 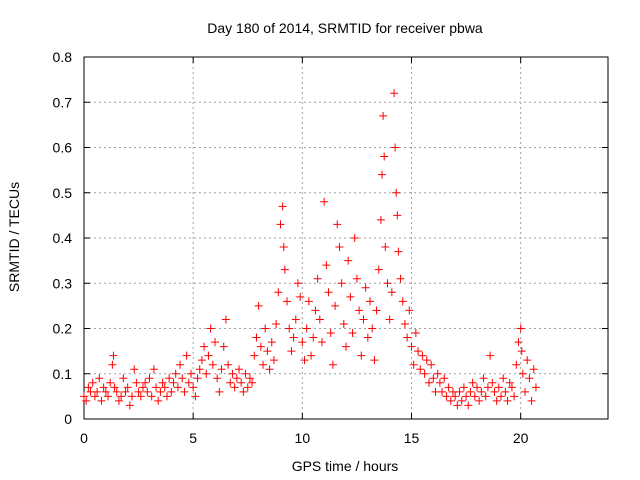 I want to click on x-tick-label-0: 0, so click(x=84, y=438).